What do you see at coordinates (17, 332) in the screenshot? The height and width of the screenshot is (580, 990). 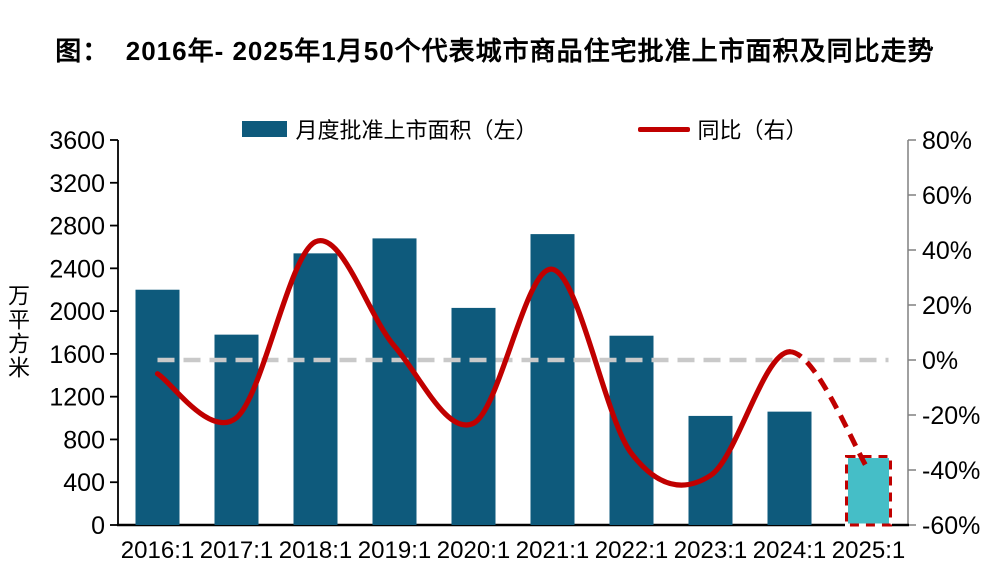 I see `left-axis-unit-label: 万平方米` at bounding box center [17, 332].